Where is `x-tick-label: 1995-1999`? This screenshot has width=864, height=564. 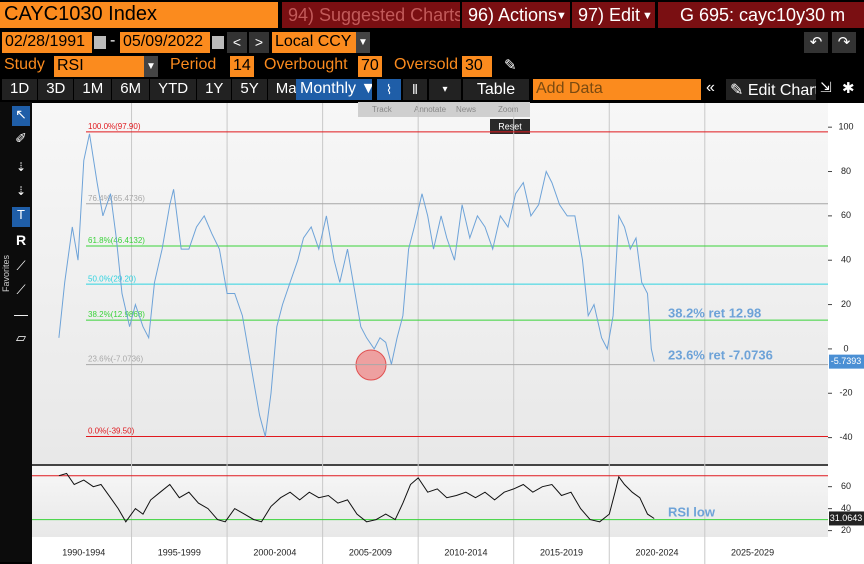
x-tick-label: 1995-1999 is located at coordinates (179, 552).